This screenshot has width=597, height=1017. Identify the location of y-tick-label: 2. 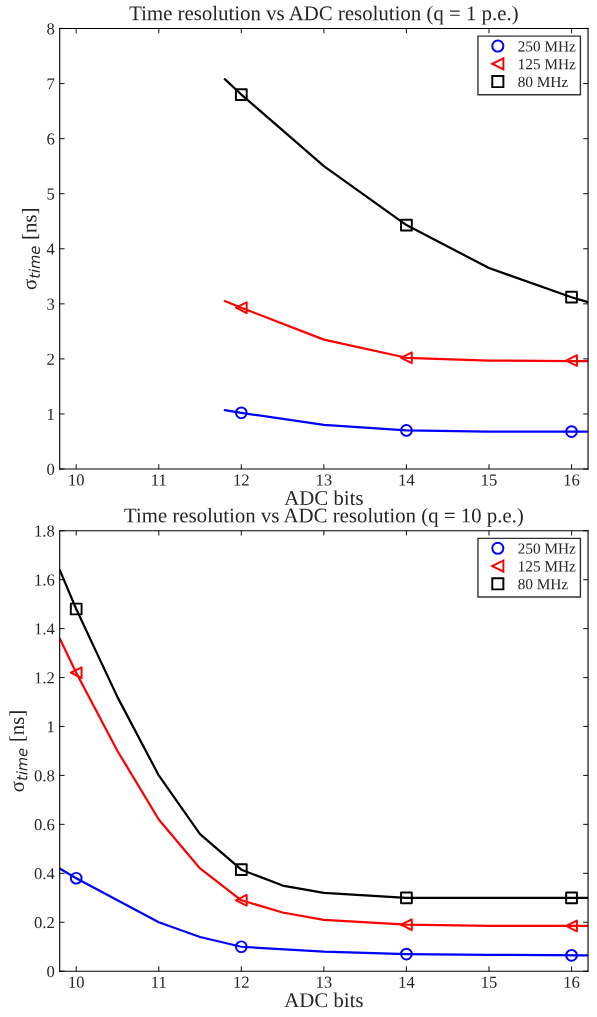
(50, 359).